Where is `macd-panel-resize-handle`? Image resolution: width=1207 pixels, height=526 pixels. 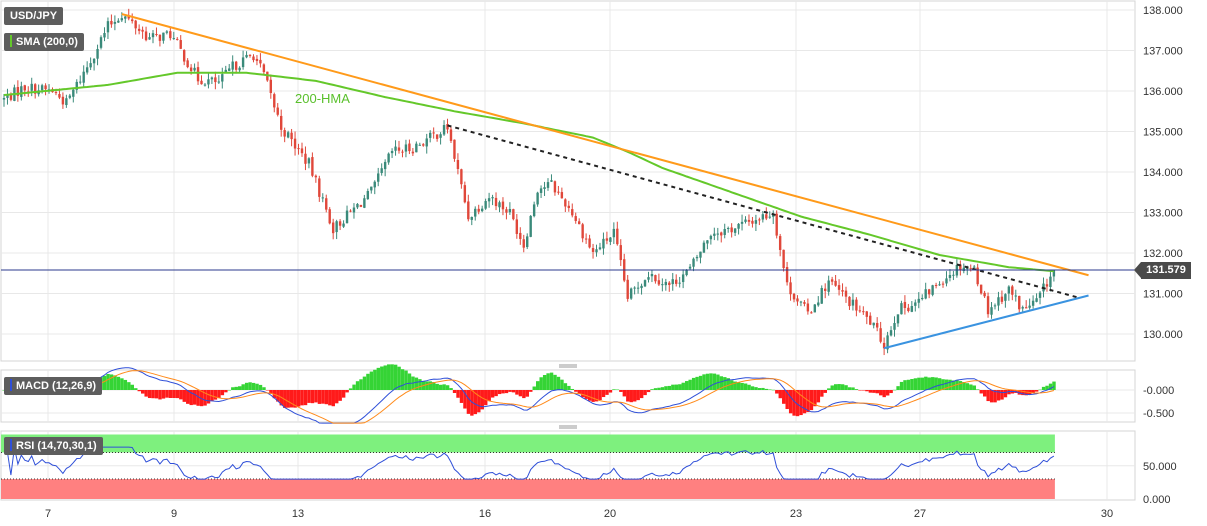
macd-panel-resize-handle is located at coordinates (568, 366).